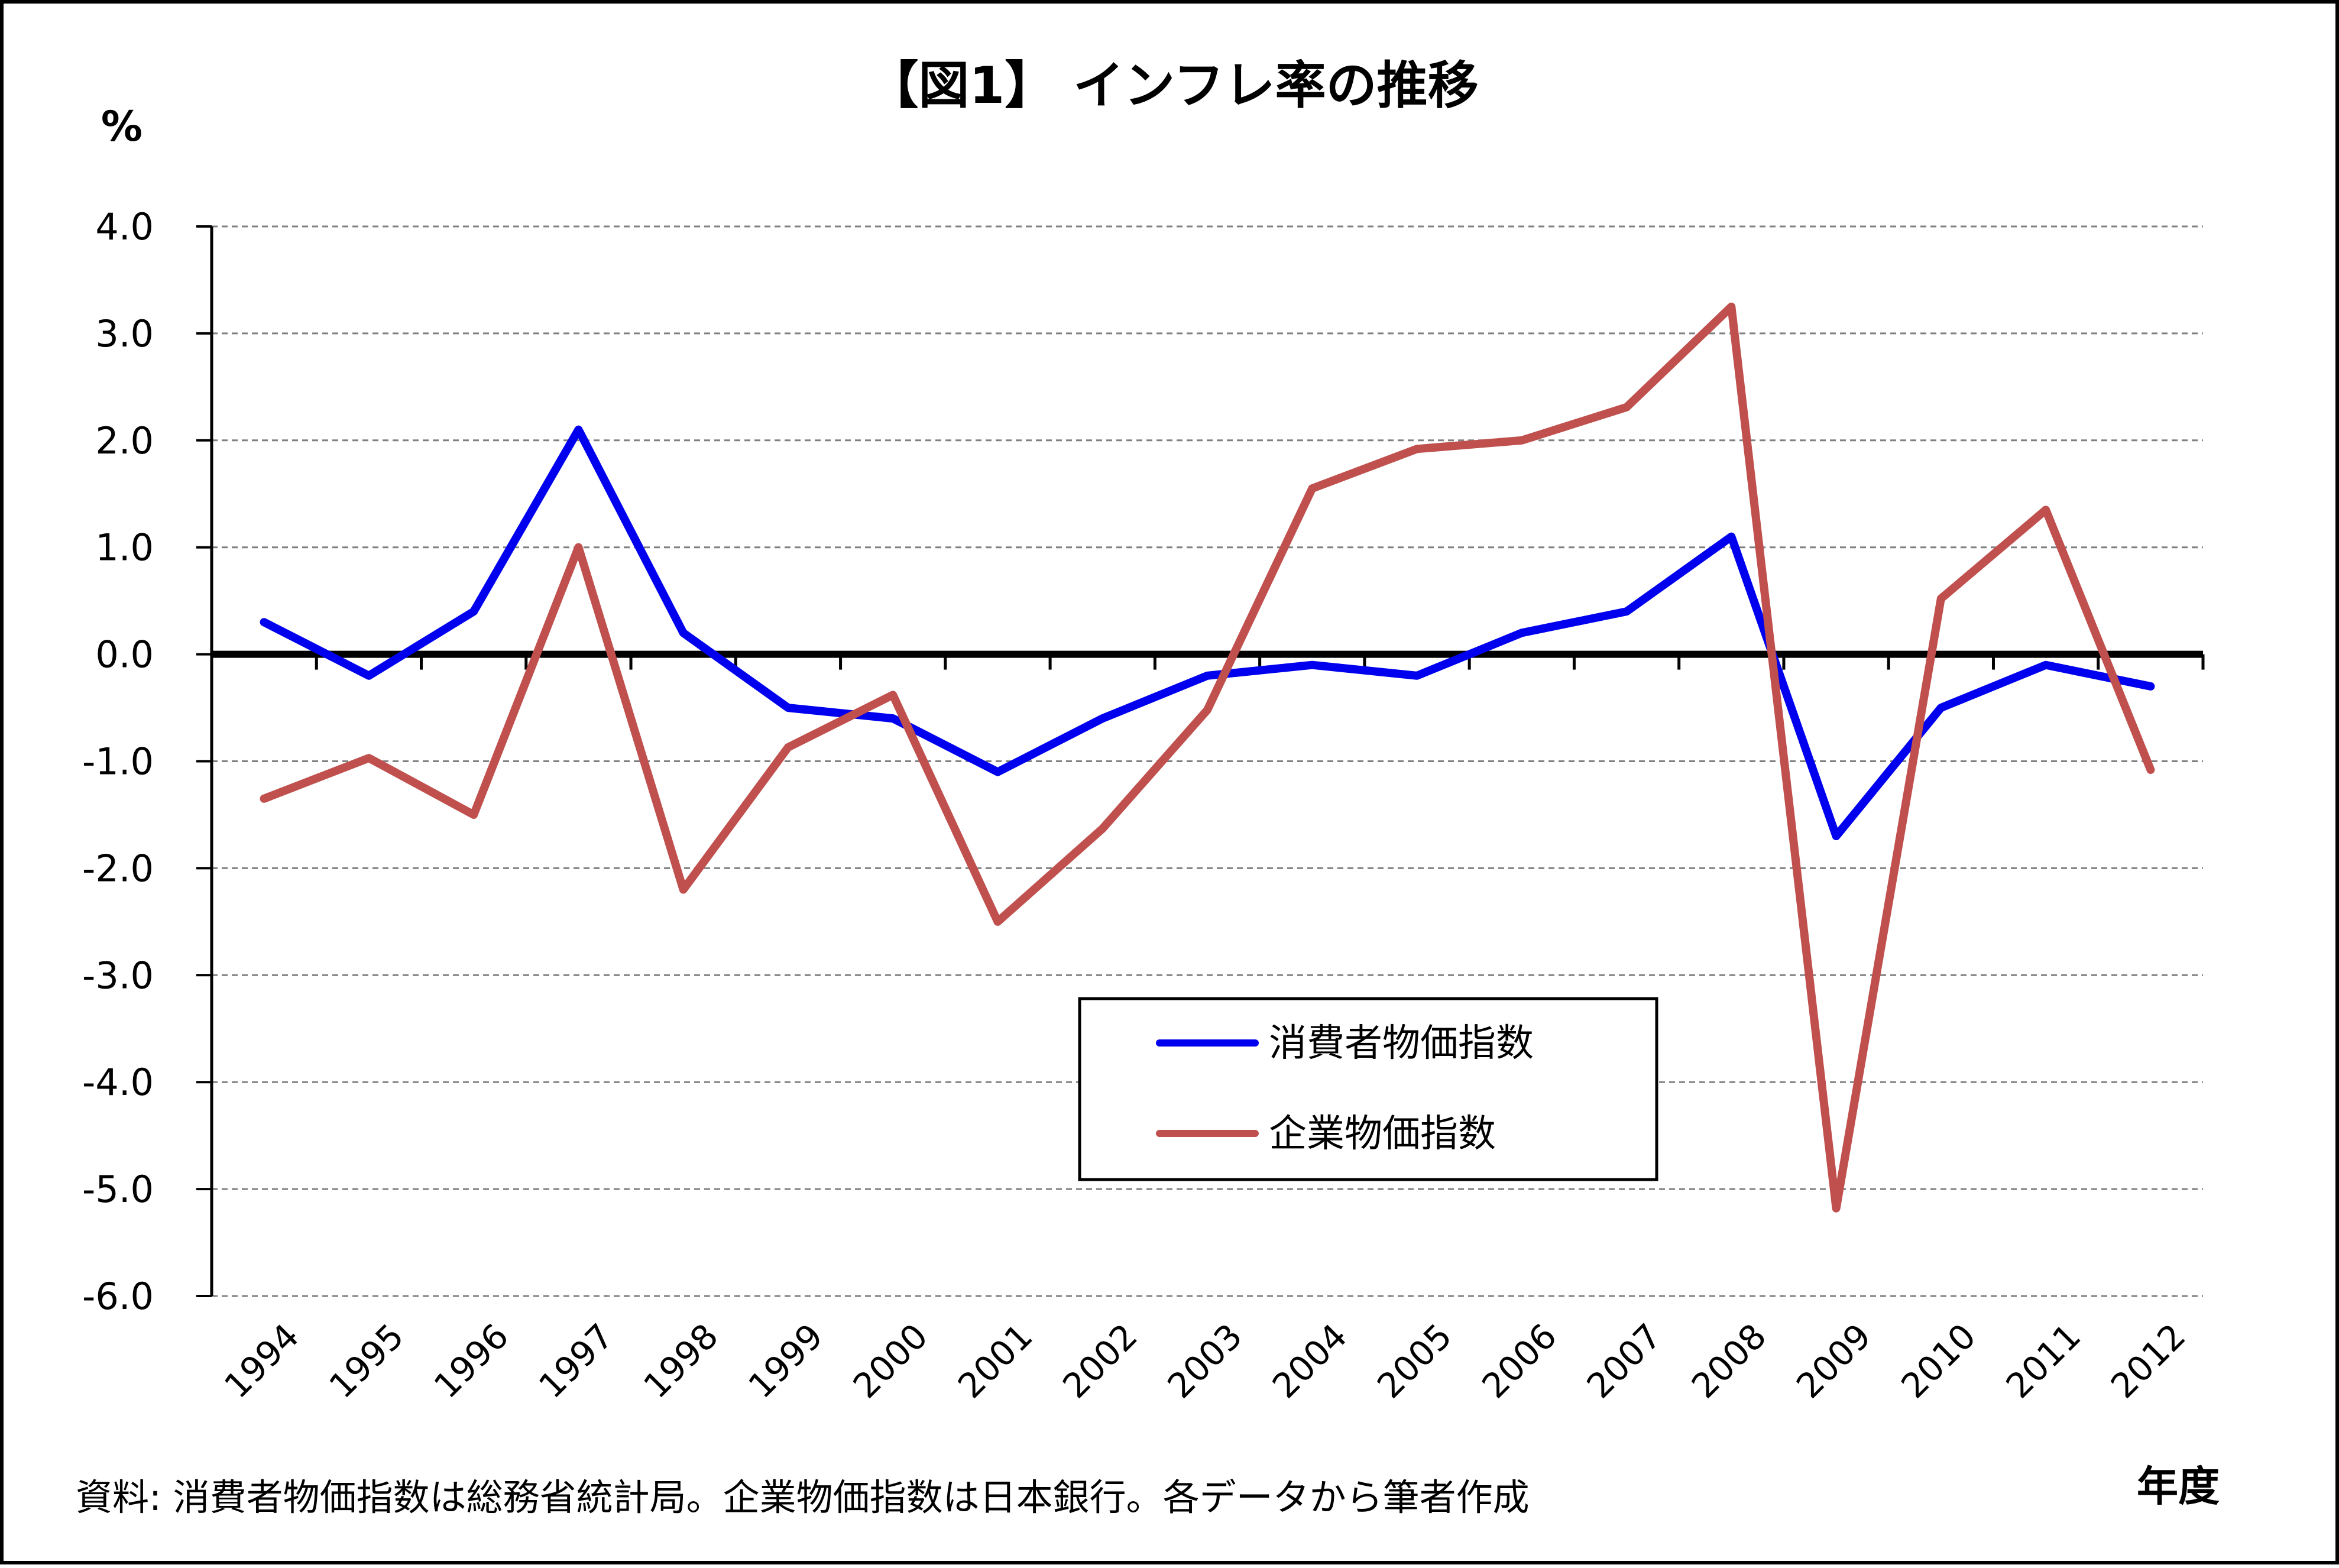 This screenshot has height=1568, width=2339. Describe the element at coordinates (2043, 1361) in the screenshot. I see `x-tick-label: 2011` at that location.